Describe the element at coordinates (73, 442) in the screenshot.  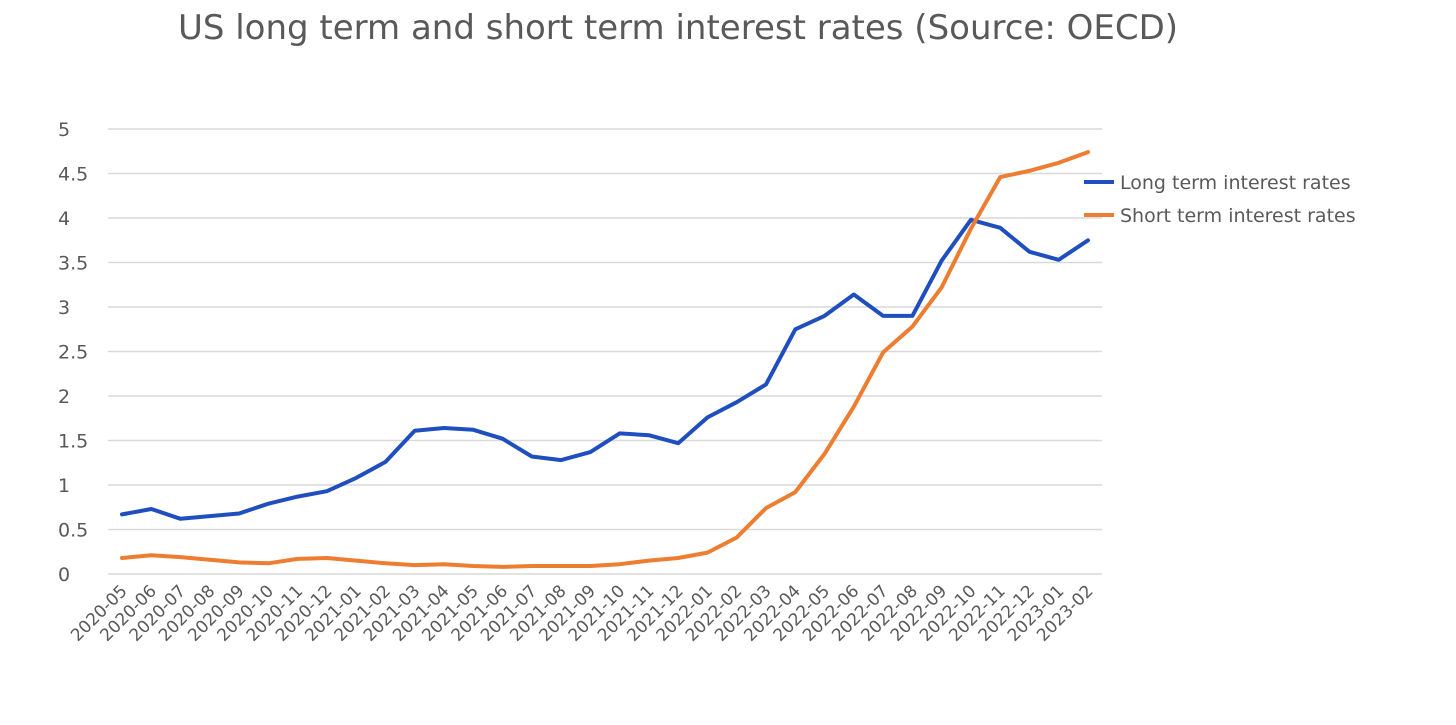
I see `y-tick-label: 1.5` at that location.